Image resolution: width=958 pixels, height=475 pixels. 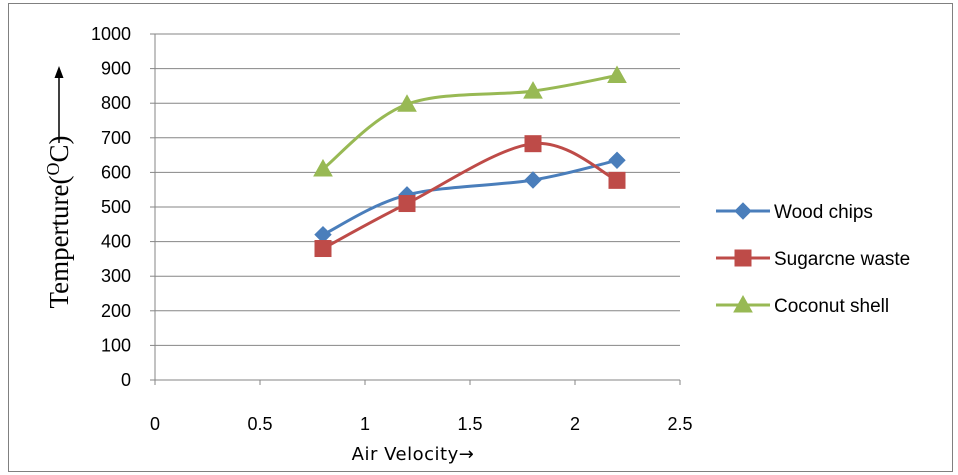 I want to click on x-axis-label: Air Velocity→, so click(x=413, y=454).